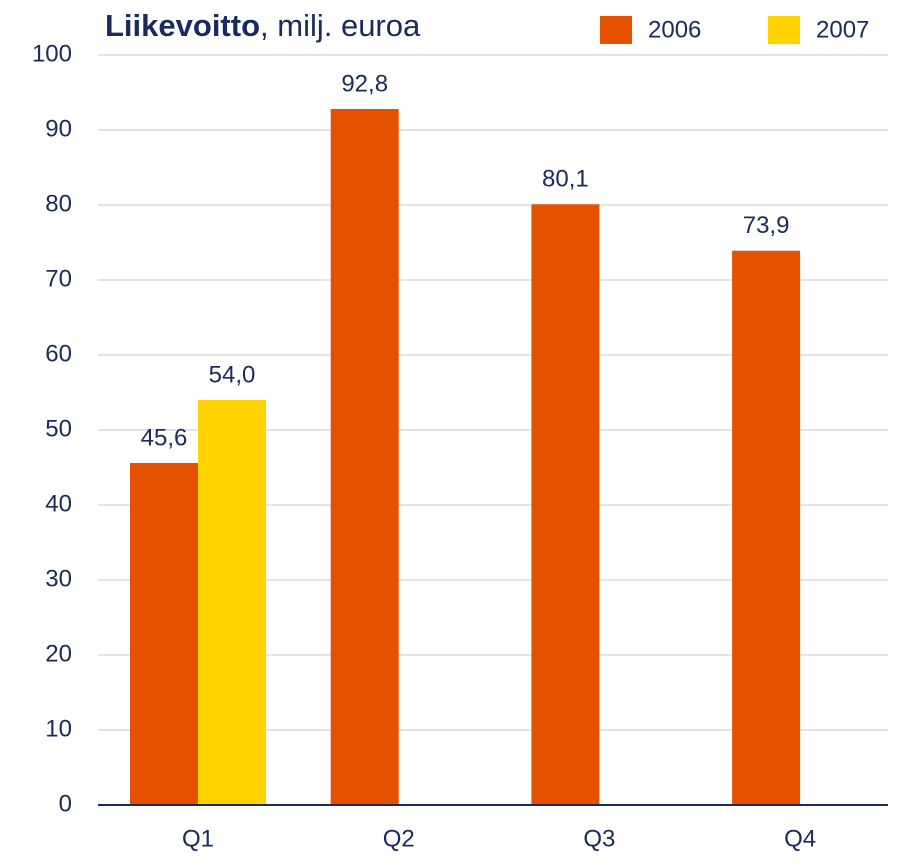 The height and width of the screenshot is (867, 907). Describe the element at coordinates (340, 25) in the screenshot. I see `title-rest: , milj. euroa` at that location.